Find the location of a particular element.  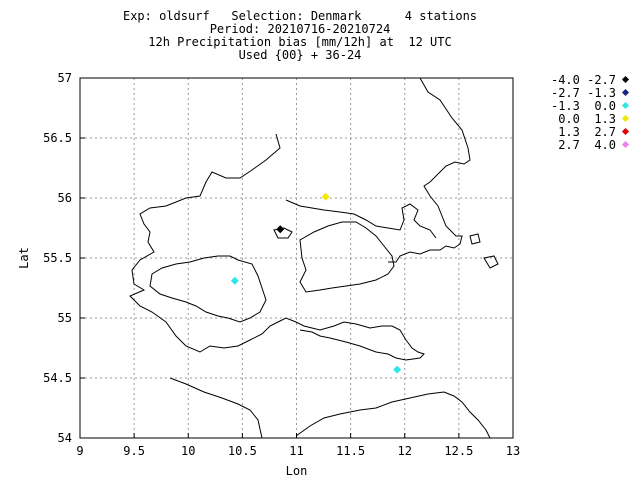

coastline-jutland is located at coordinates (429, 170).